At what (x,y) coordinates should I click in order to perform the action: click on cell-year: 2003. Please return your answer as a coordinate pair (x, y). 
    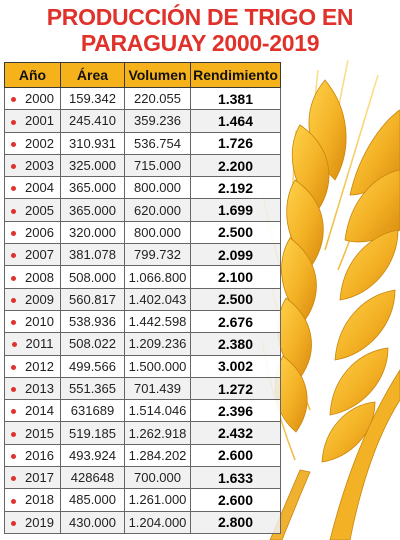
    Looking at the image, I should click on (32, 165).